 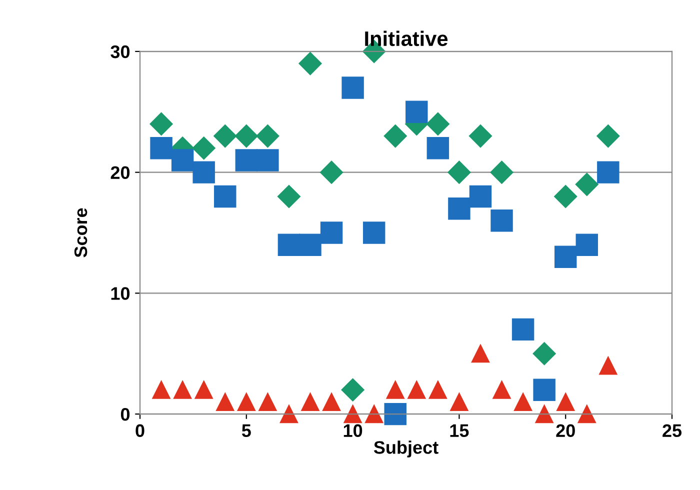 What do you see at coordinates (459, 431) in the screenshot?
I see `x-tick-label: 15` at bounding box center [459, 431].